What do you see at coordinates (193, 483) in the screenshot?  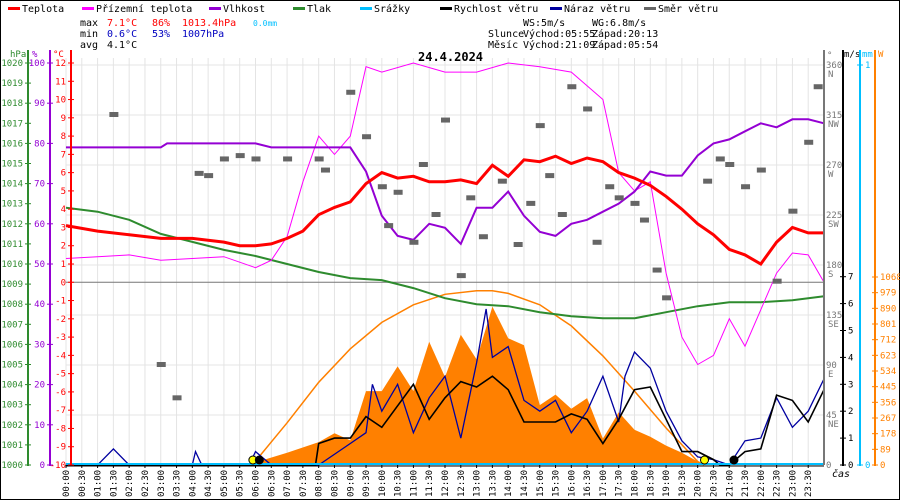 I see `x-tick-label: 04:00` at bounding box center [193, 483].